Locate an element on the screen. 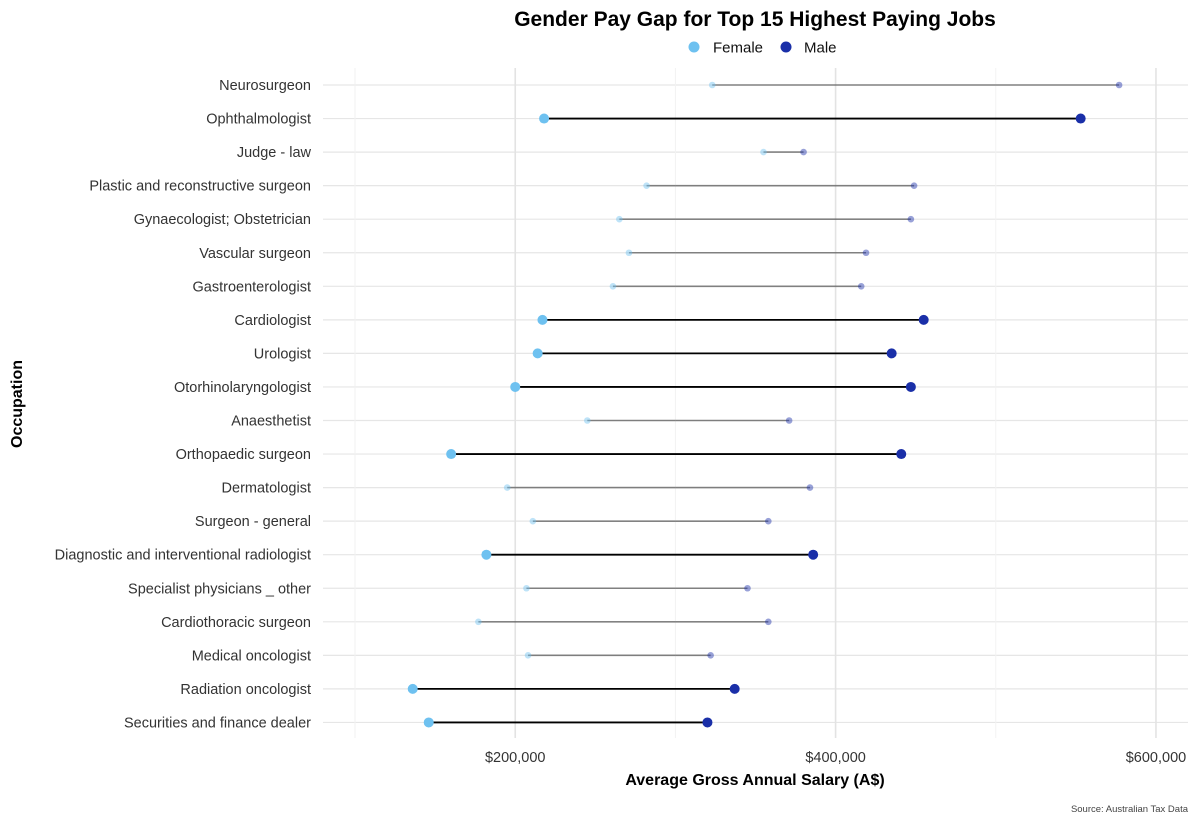 The height and width of the screenshot is (824, 1200). category-label: Plastic and reconstructive surgeon is located at coordinates (200, 187).